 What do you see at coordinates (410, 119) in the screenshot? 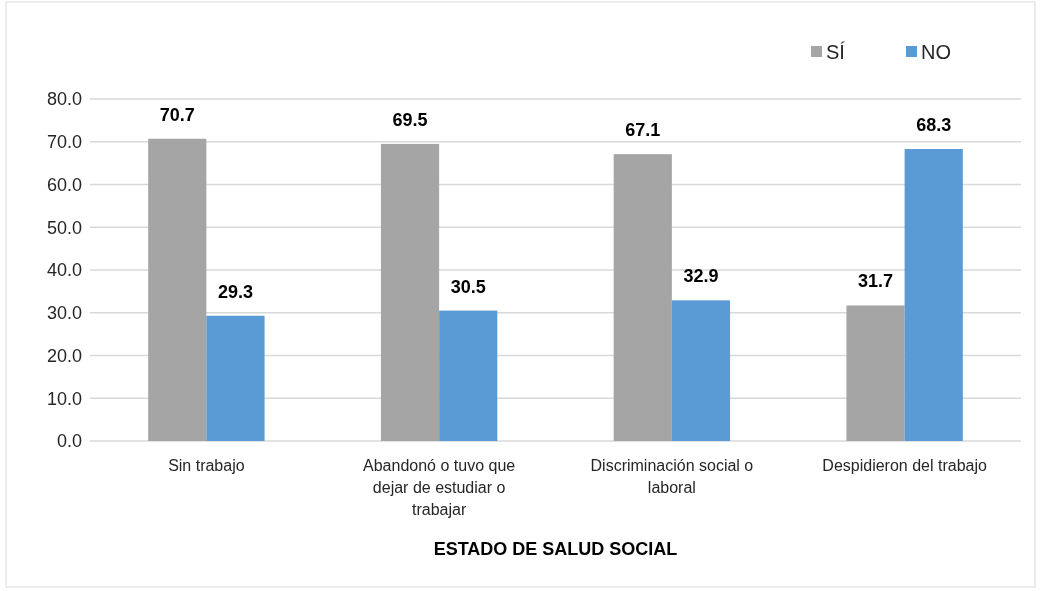
I see `data-label: 69.5` at bounding box center [410, 119].